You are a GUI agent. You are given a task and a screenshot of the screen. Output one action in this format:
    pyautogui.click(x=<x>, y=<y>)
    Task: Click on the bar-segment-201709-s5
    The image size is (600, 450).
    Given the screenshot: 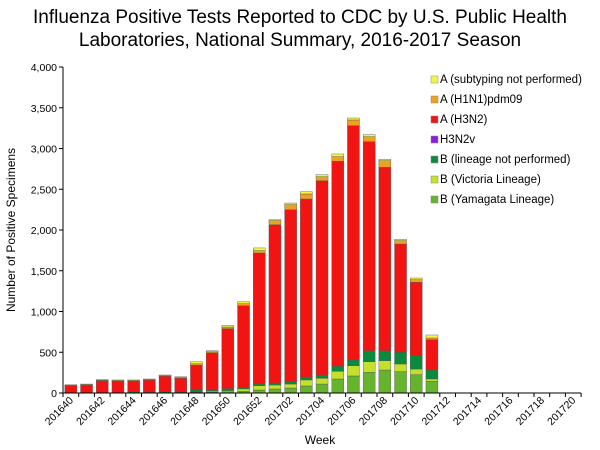 What is the action you would take?
    pyautogui.click(x=400, y=242)
    